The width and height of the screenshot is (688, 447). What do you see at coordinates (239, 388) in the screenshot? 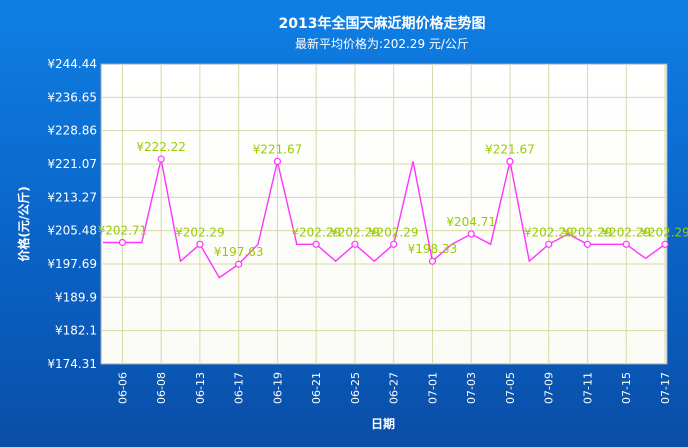
I see `x-tick-label: 06-17` at bounding box center [239, 388].